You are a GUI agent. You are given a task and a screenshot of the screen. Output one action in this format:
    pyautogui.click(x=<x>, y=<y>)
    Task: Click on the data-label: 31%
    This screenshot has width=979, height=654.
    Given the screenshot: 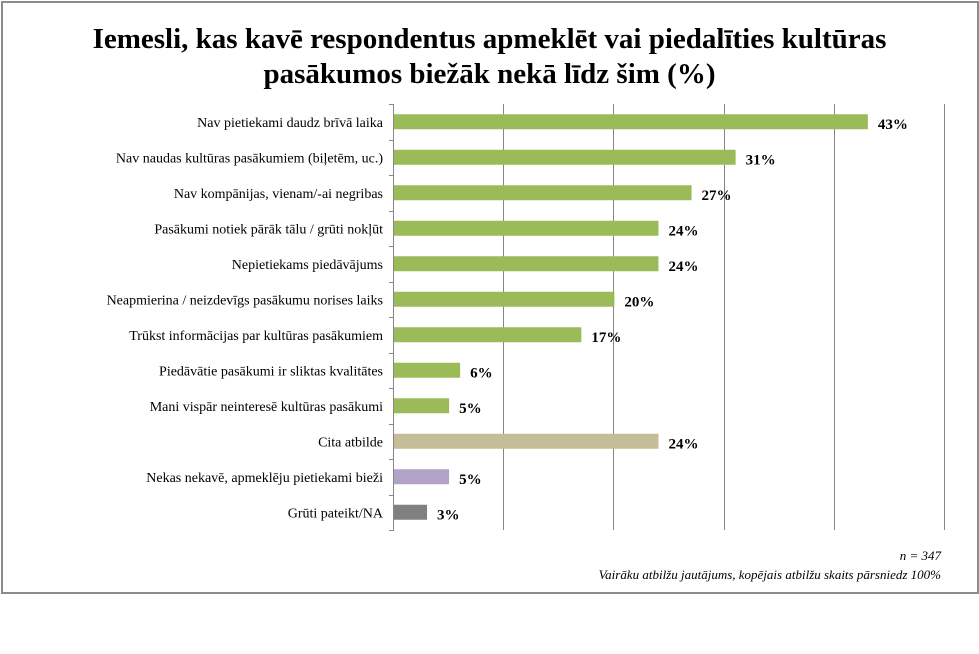 What is the action you would take?
    pyautogui.click(x=761, y=160)
    